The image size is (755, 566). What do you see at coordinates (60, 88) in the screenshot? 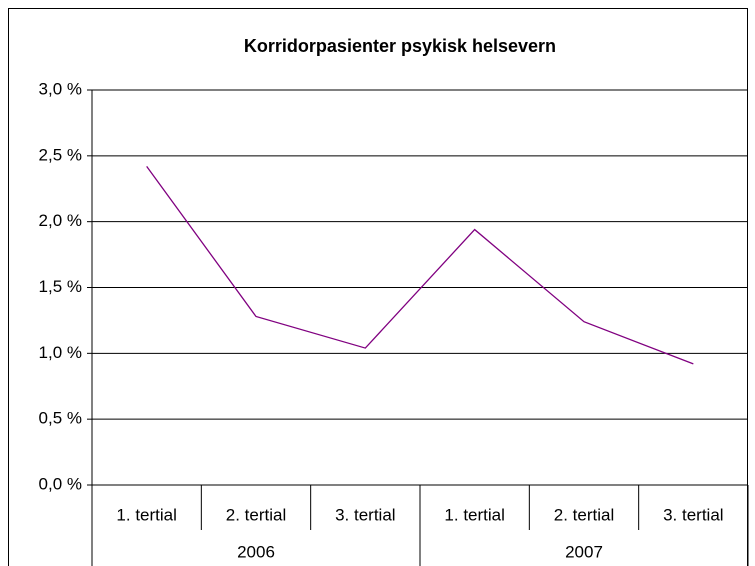
I see `y-tick-label: 3,0 %` at bounding box center [60, 88].